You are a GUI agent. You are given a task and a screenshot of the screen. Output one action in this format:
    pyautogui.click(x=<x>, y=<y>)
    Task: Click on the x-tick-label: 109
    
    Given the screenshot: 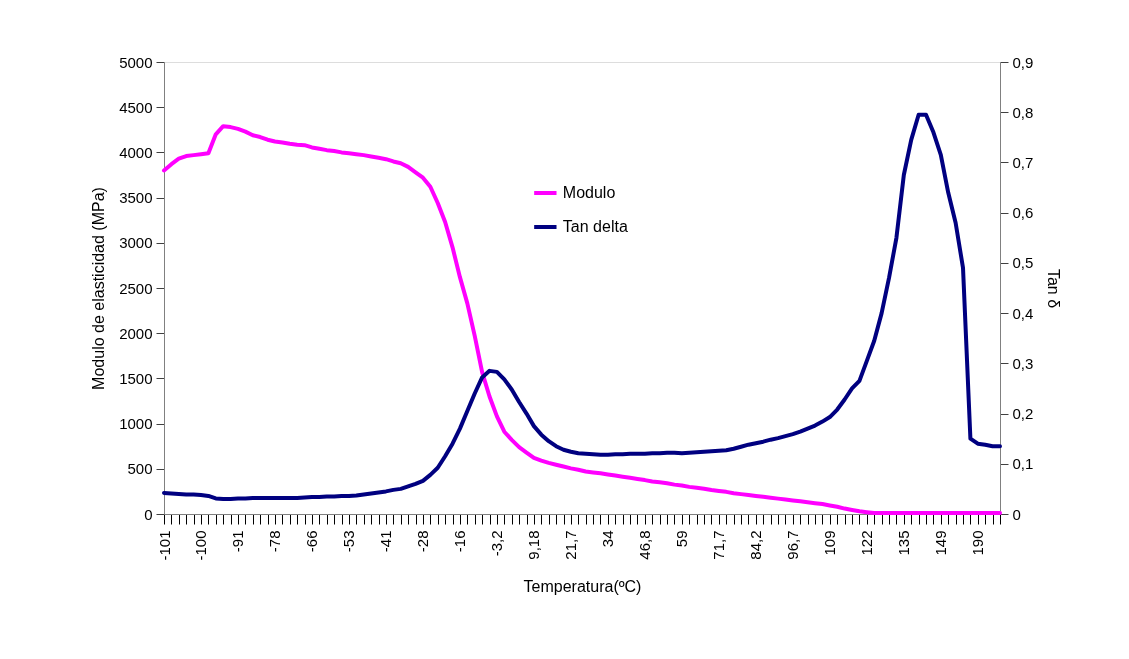 What is the action you would take?
    pyautogui.click(x=830, y=543)
    